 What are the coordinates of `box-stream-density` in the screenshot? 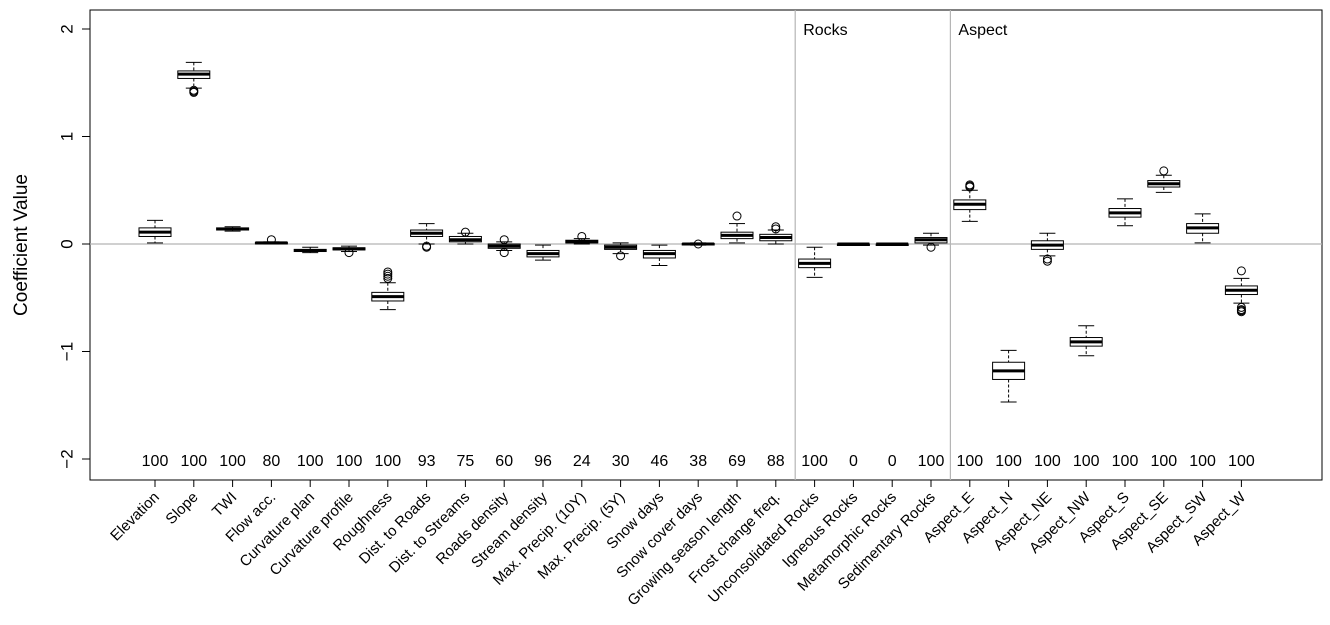 It's located at (543, 252).